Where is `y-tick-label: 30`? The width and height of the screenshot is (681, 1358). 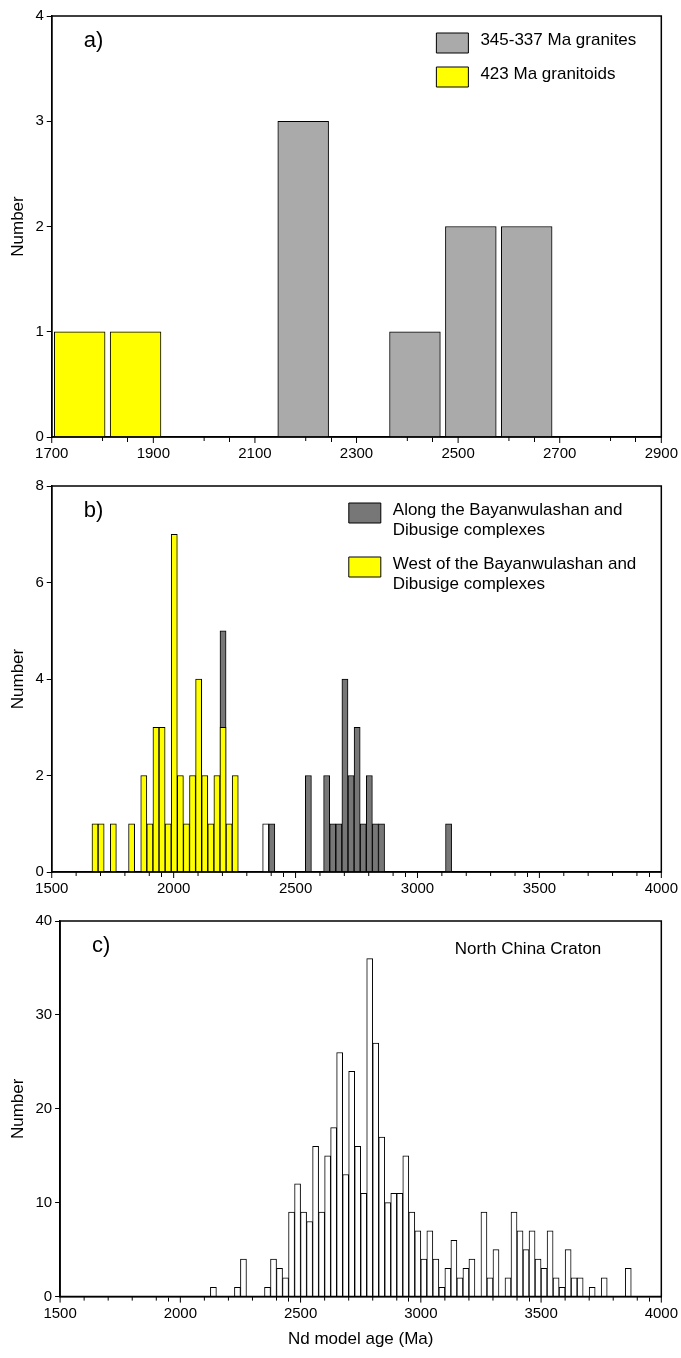
y-tick-label: 30 is located at coordinates (44, 1014).